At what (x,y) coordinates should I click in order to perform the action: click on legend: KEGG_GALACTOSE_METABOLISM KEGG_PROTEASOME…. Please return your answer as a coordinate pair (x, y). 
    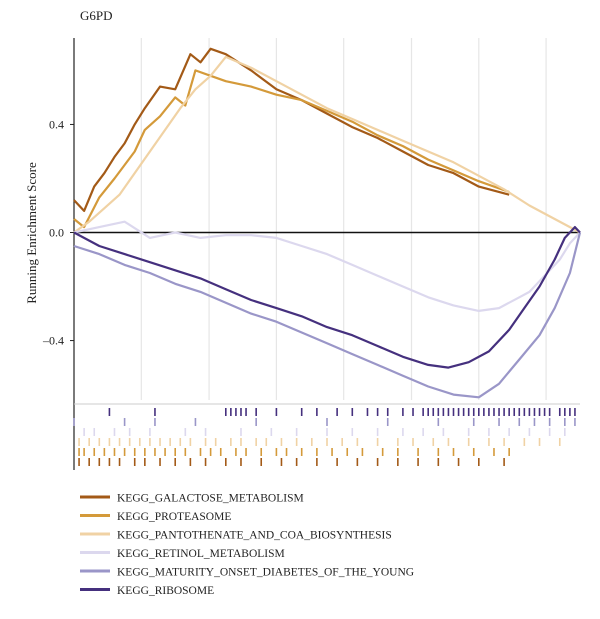
    Looking at the image, I should click on (247, 545).